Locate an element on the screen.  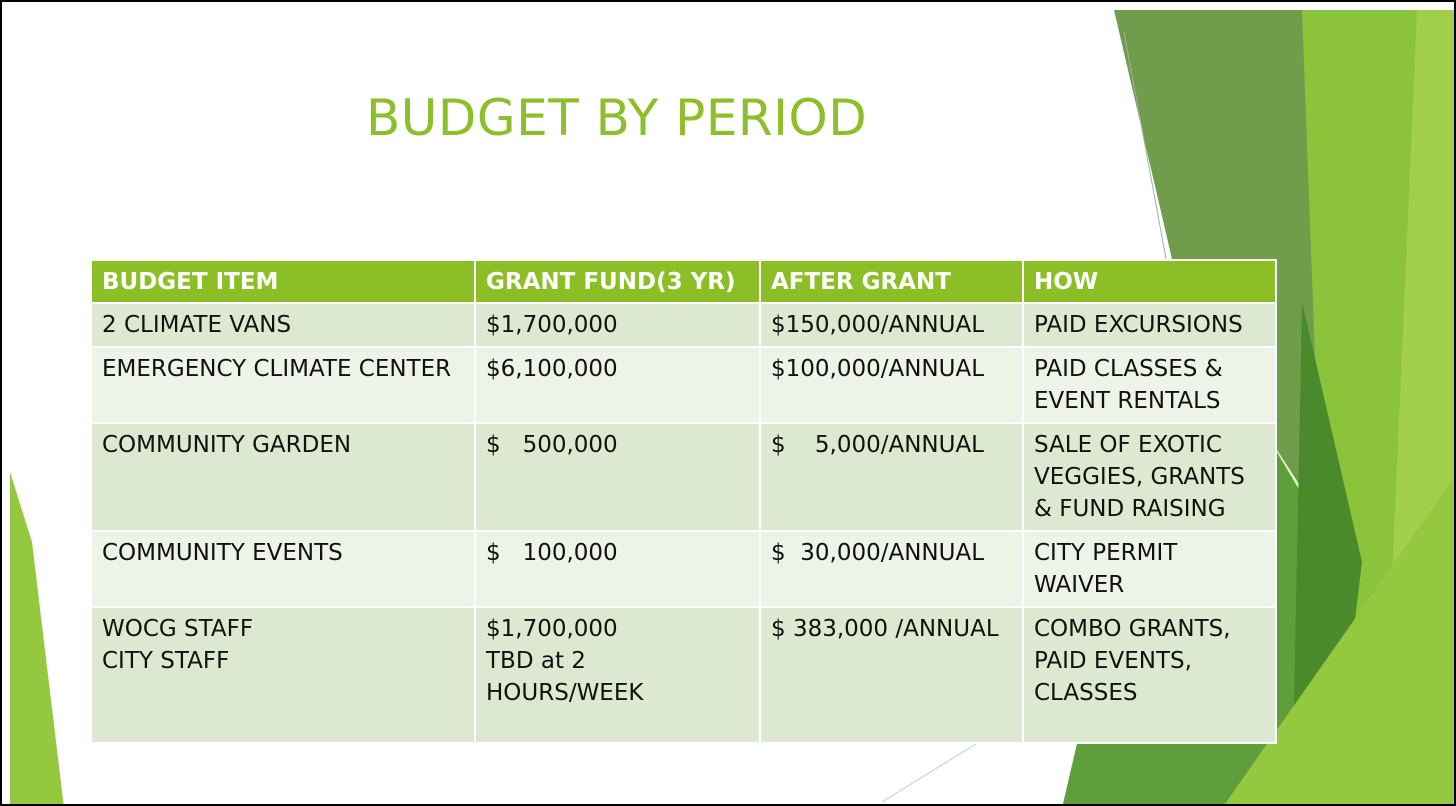
cell-budget-item: 2 CLIMATE VANS is located at coordinates (283, 325).